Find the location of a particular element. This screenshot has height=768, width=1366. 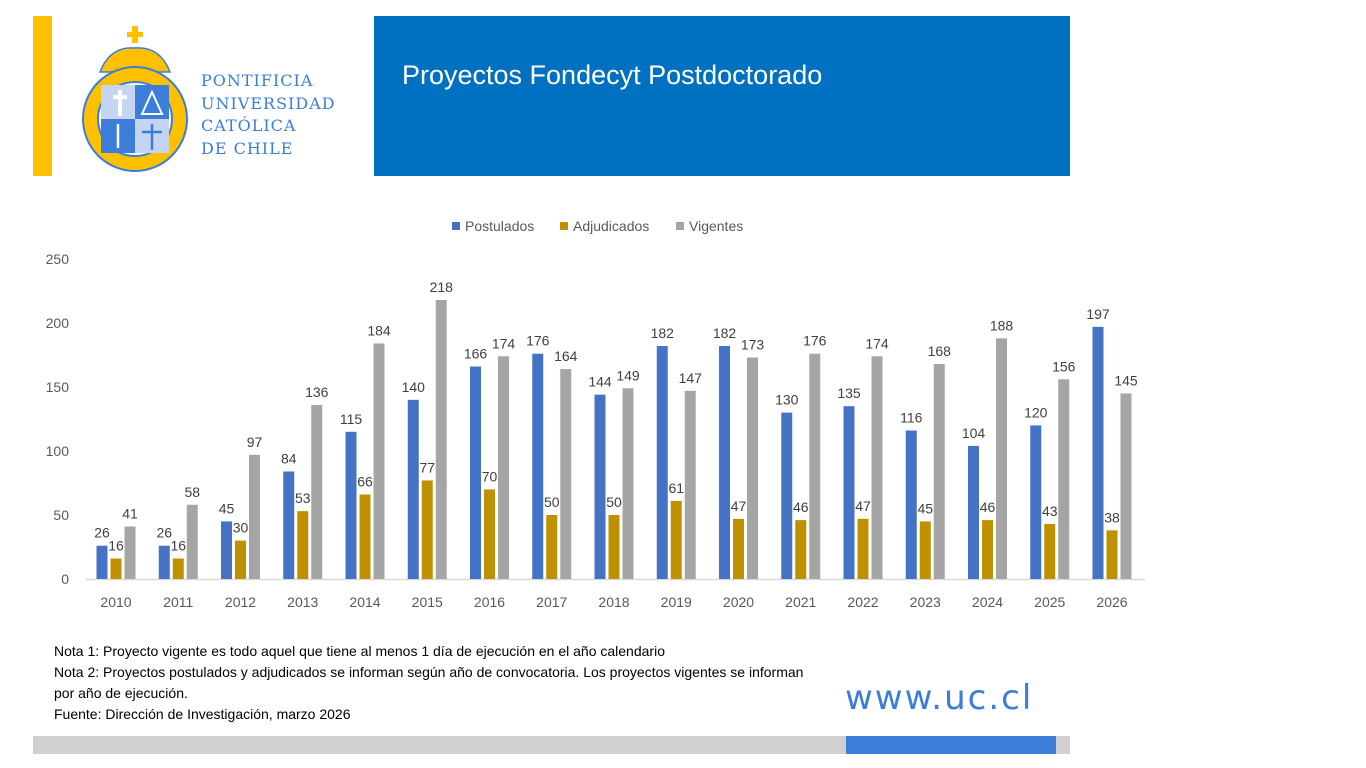

data-label: 84 is located at coordinates (289, 458).